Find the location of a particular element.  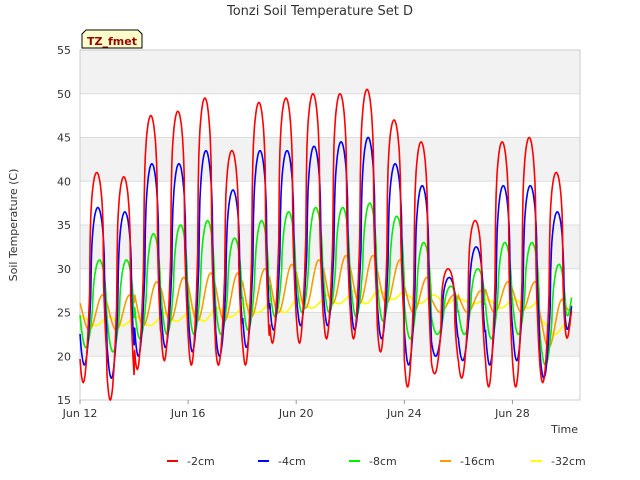

y-tick-label: 55 is located at coordinates (64, 50).